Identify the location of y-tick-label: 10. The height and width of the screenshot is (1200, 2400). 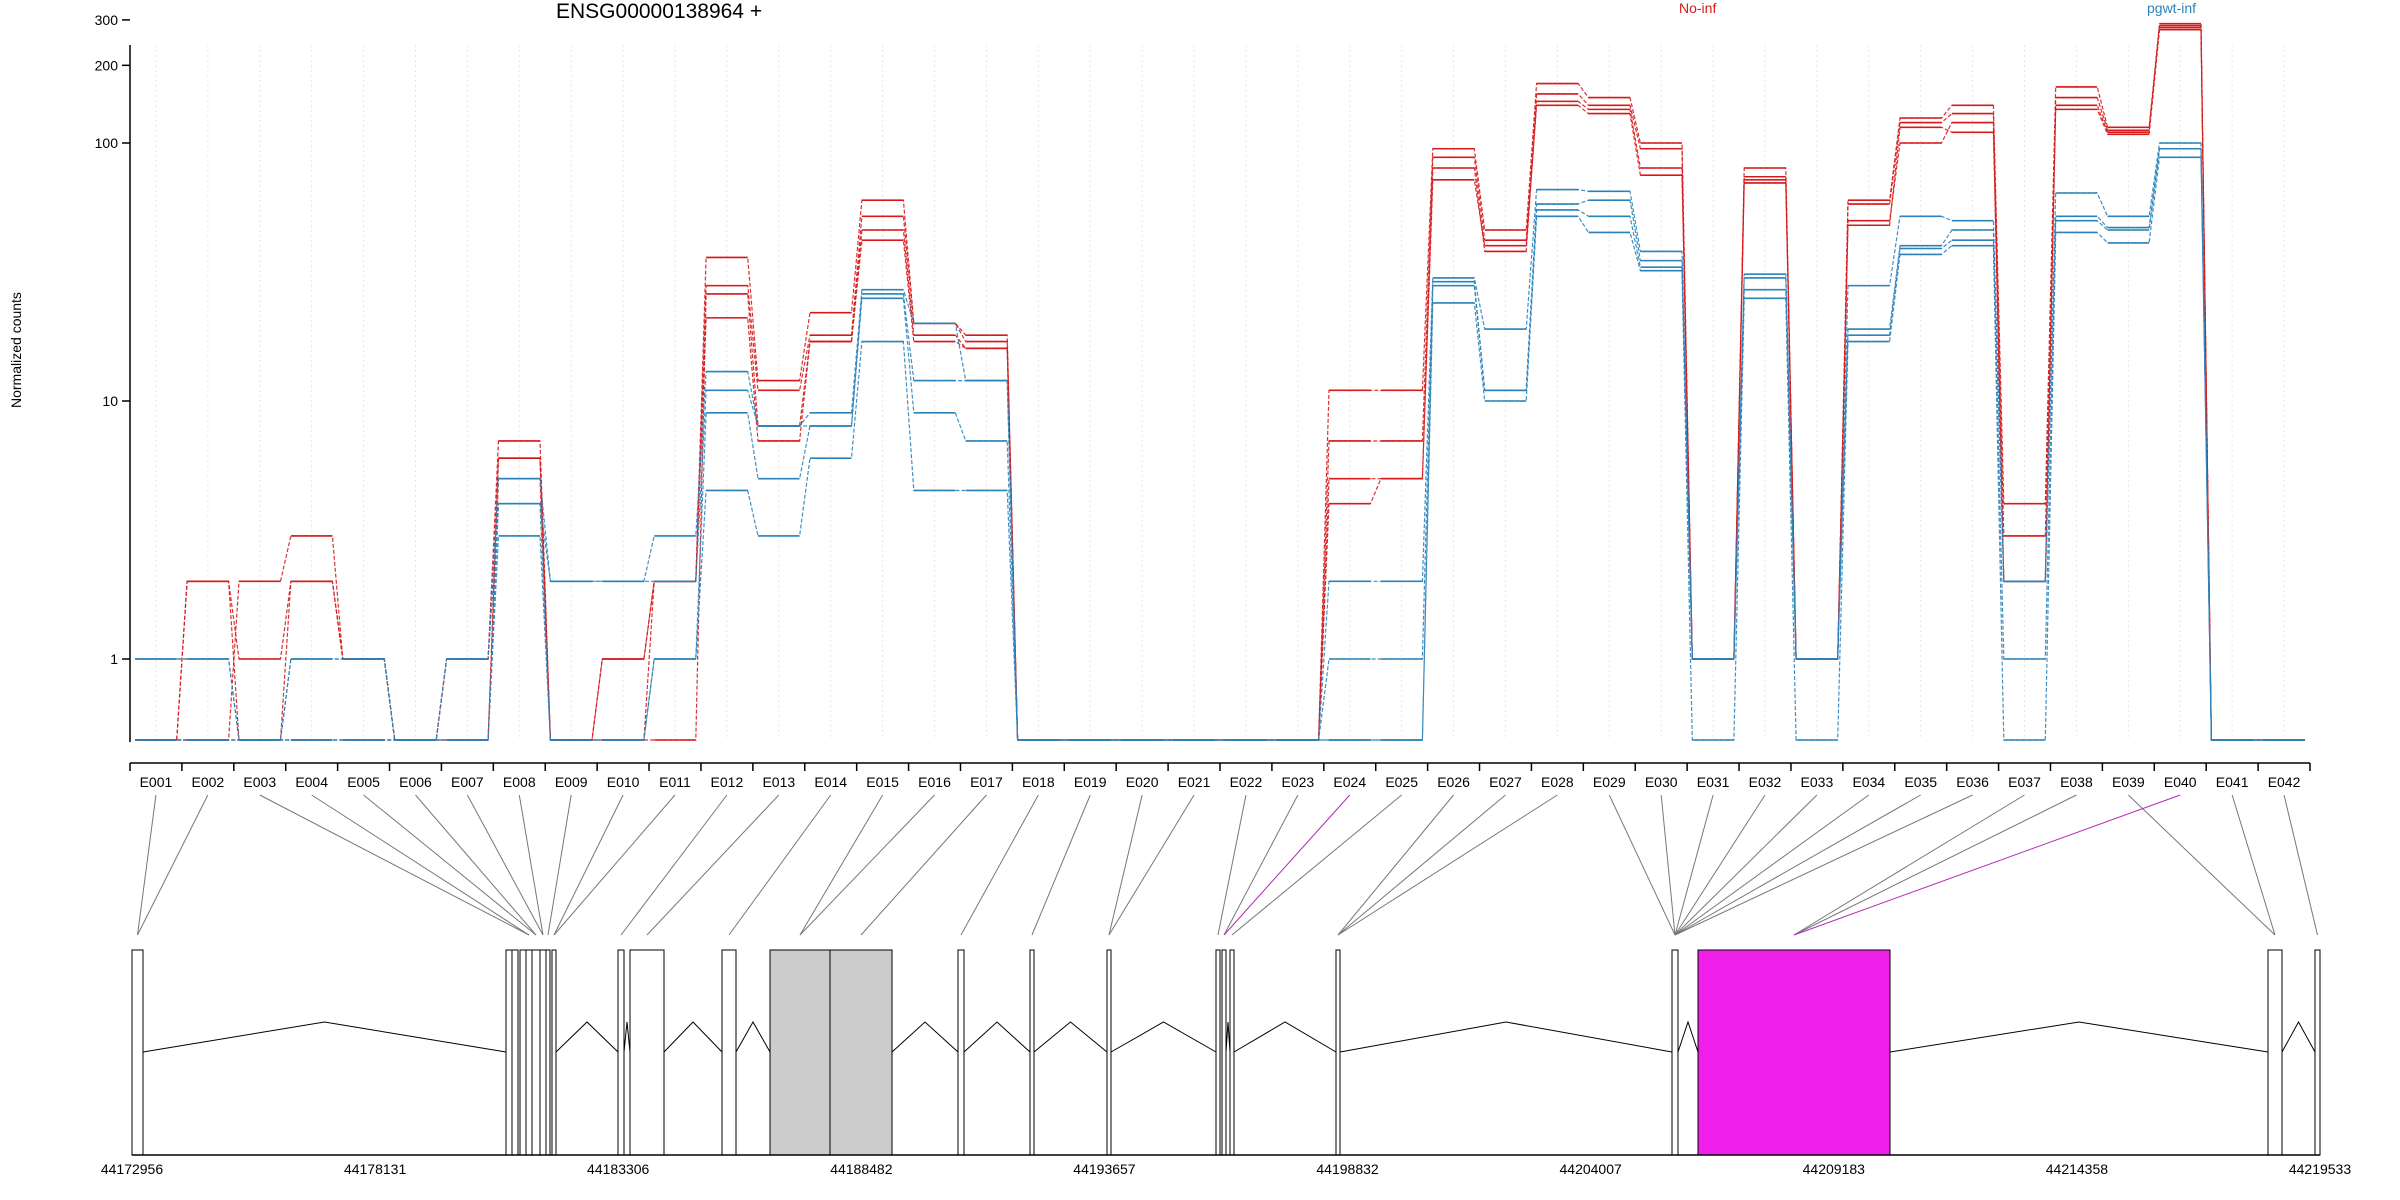
(110, 401).